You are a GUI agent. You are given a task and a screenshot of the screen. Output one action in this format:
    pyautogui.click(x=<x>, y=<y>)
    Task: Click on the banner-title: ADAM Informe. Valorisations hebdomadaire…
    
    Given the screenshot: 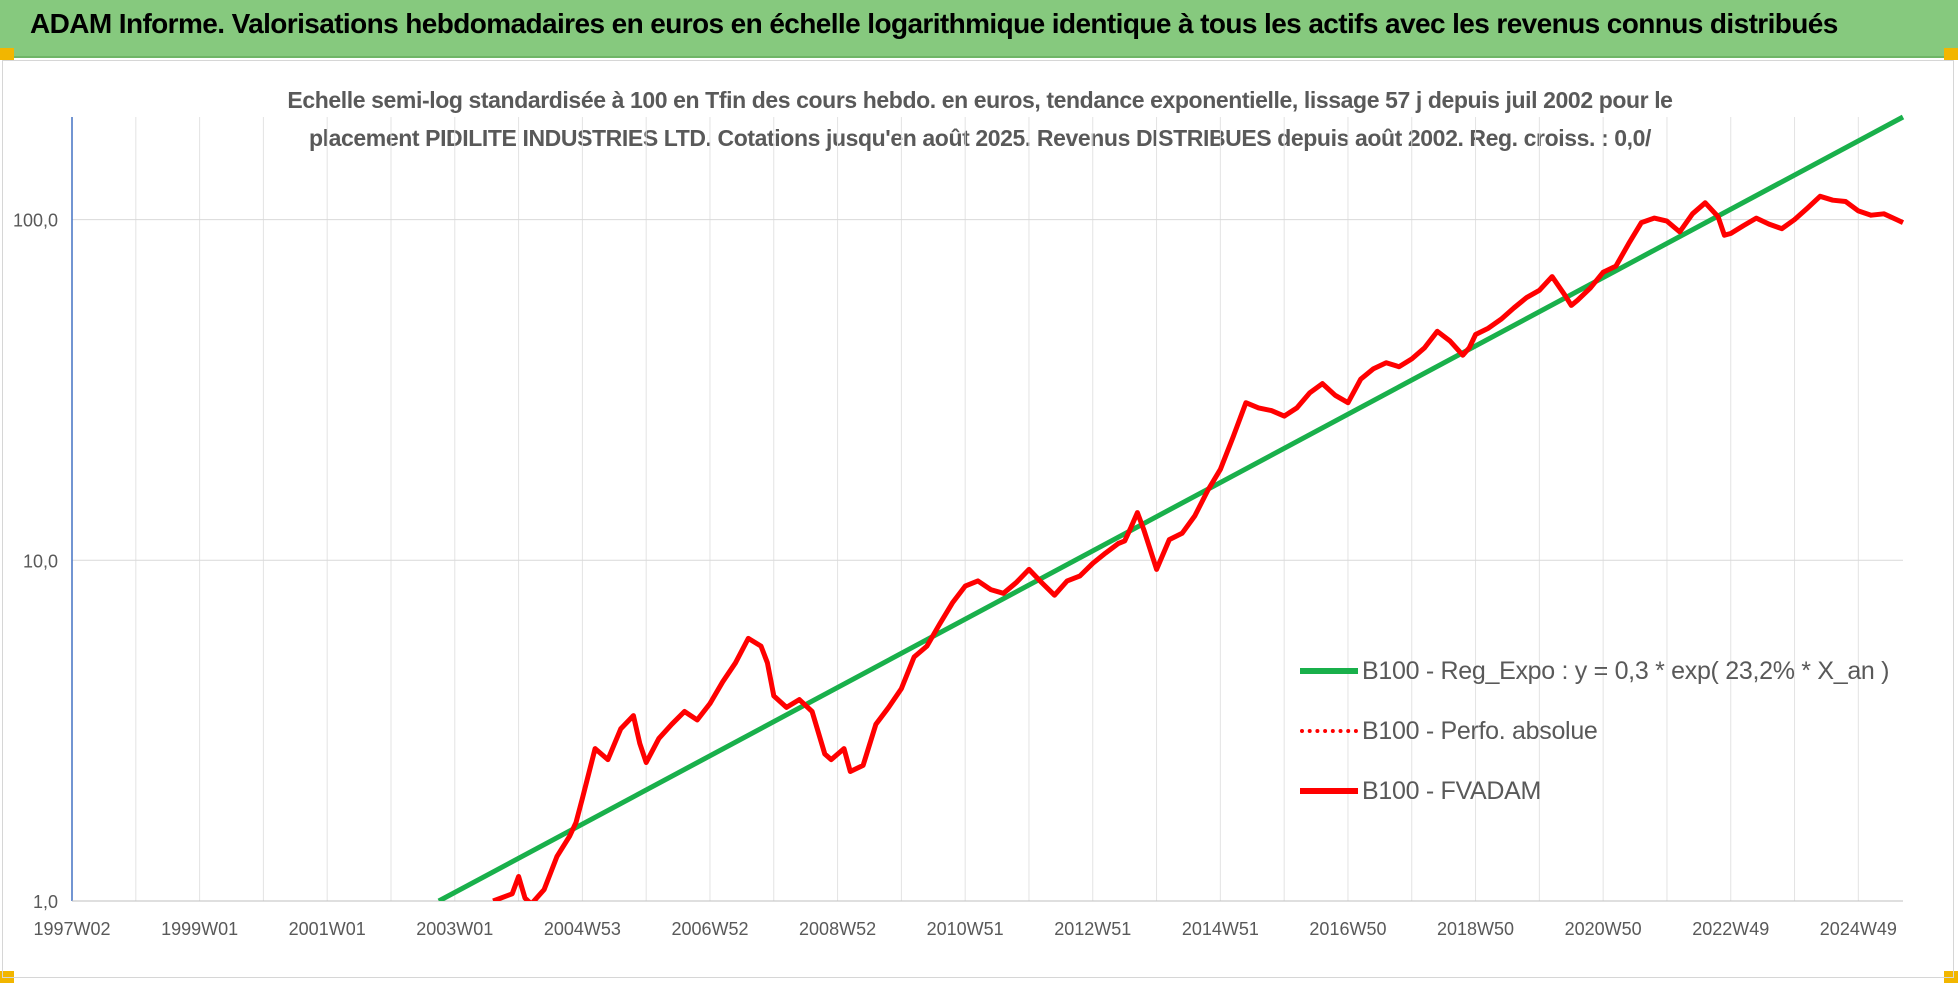 What is the action you would take?
    pyautogui.click(x=934, y=23)
    